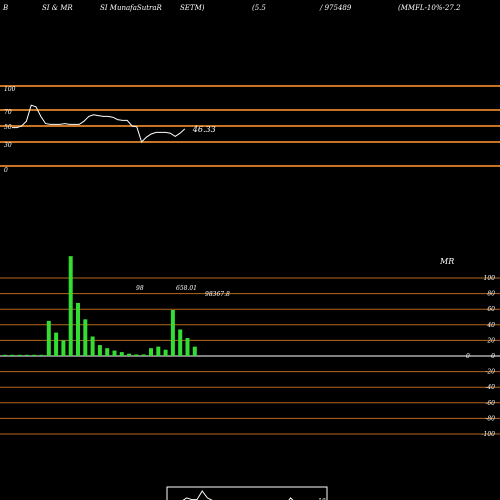 The height and width of the screenshot is (500, 500). What do you see at coordinates (468, 356) in the screenshot?
I see `mrsi-zero-label: 0` at bounding box center [468, 356].